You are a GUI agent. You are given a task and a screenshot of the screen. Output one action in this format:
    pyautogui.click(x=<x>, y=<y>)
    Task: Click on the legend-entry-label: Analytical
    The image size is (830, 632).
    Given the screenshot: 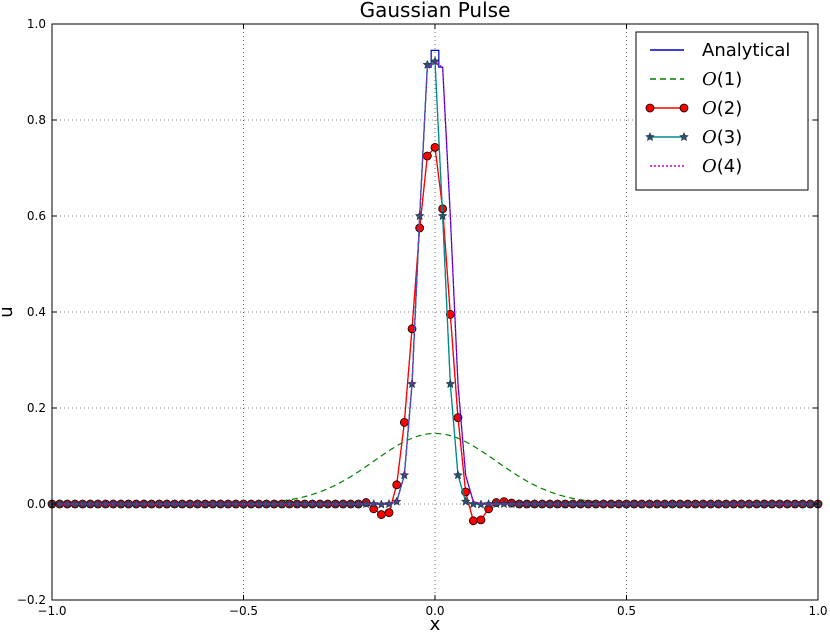 What is the action you would take?
    pyautogui.click(x=746, y=50)
    